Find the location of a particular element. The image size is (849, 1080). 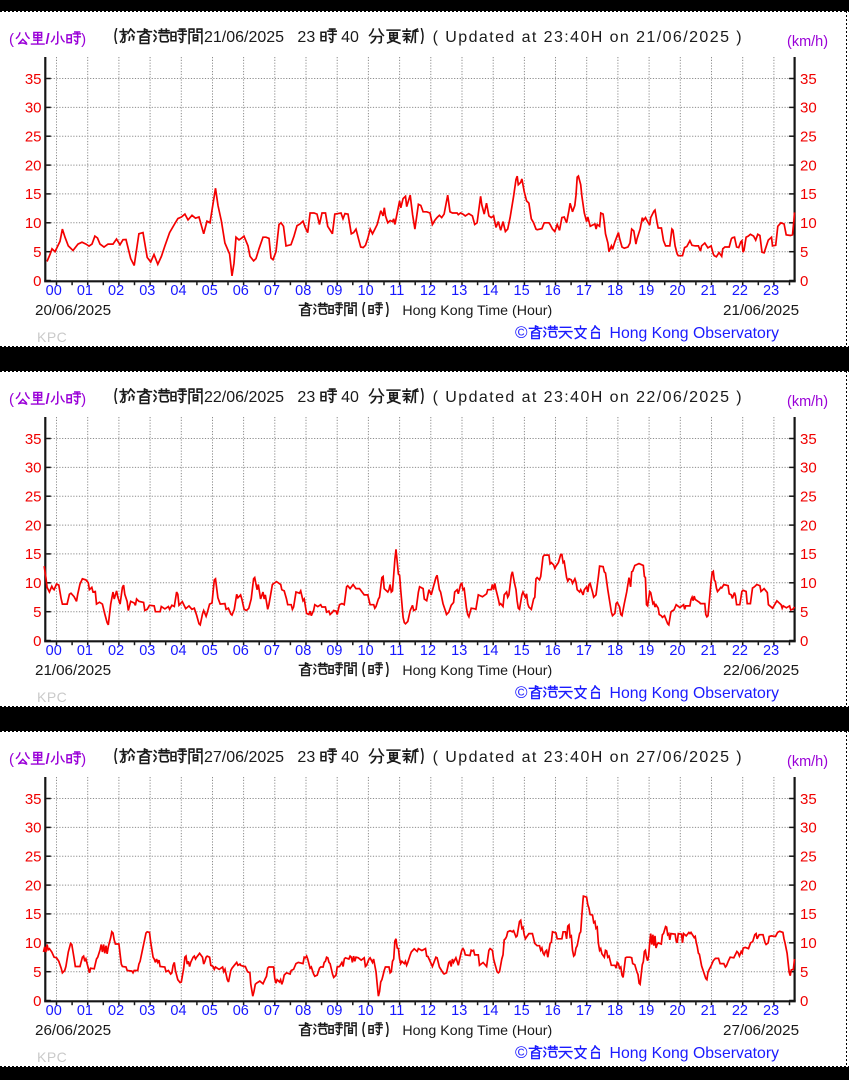

svg-text: 14 is located at coordinates (490, 651).